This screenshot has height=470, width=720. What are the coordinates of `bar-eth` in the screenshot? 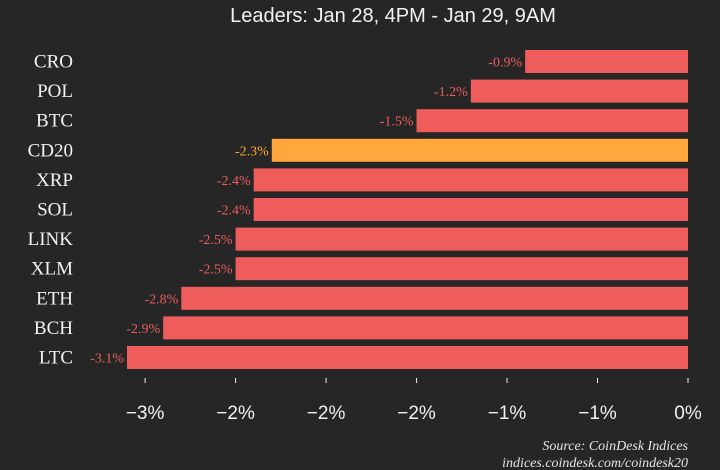 It's located at (434, 298).